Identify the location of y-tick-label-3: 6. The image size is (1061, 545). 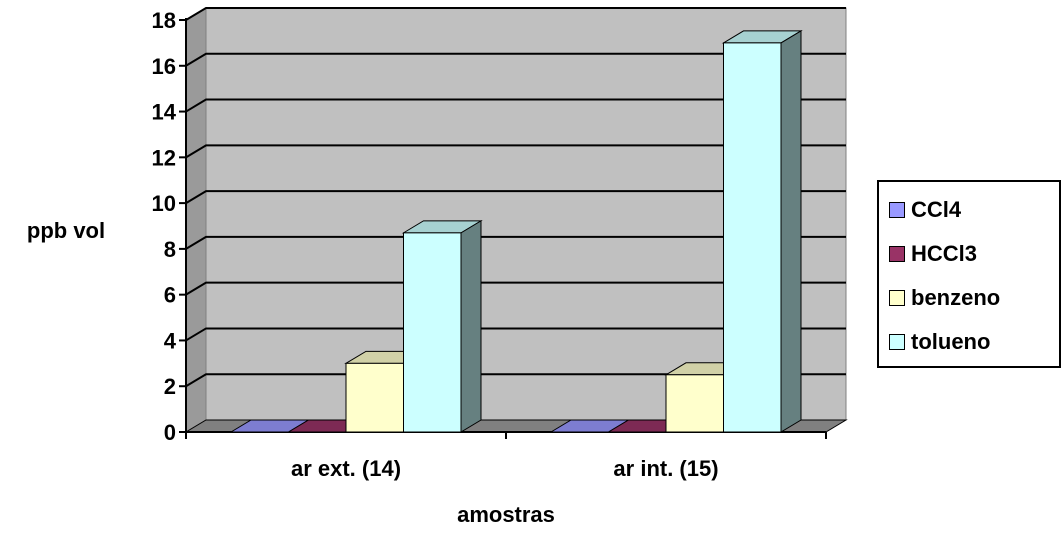
(170, 295).